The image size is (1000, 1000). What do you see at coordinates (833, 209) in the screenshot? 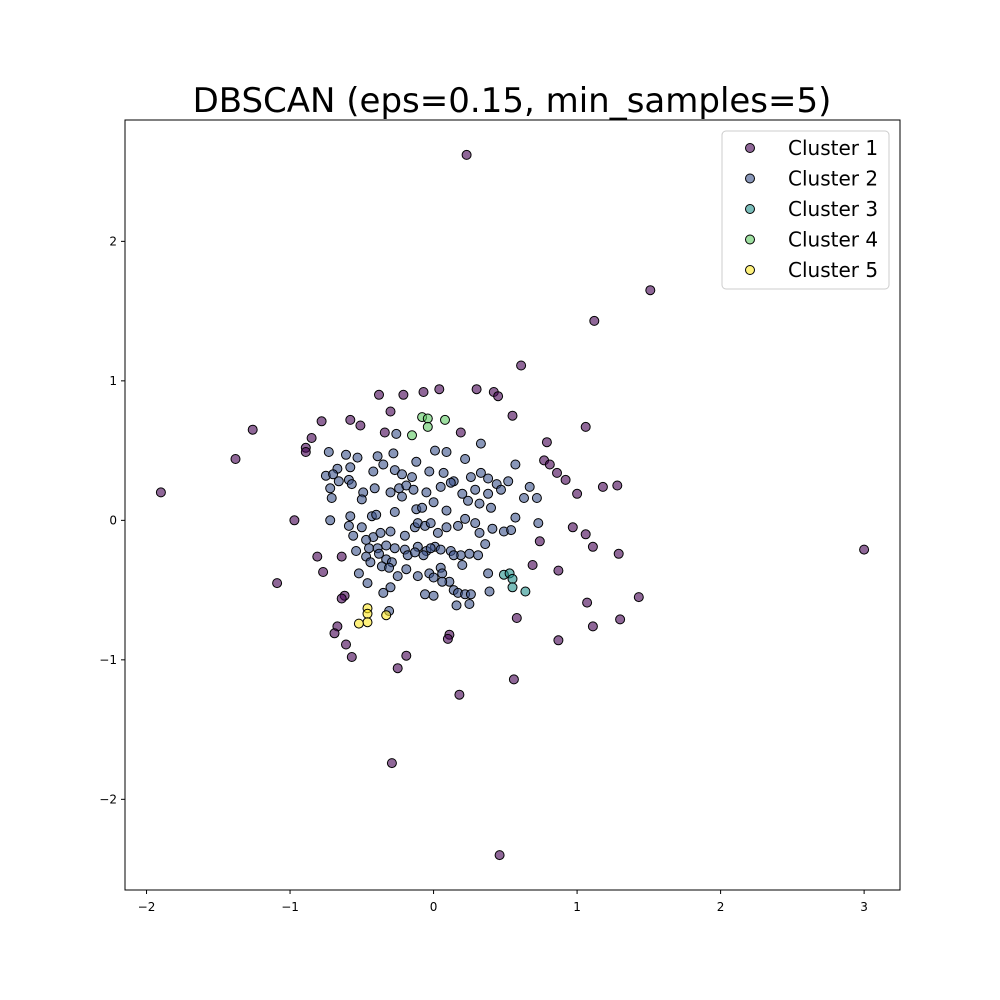
I see `legend-label-cluster-3: Cluster 3` at bounding box center [833, 209].